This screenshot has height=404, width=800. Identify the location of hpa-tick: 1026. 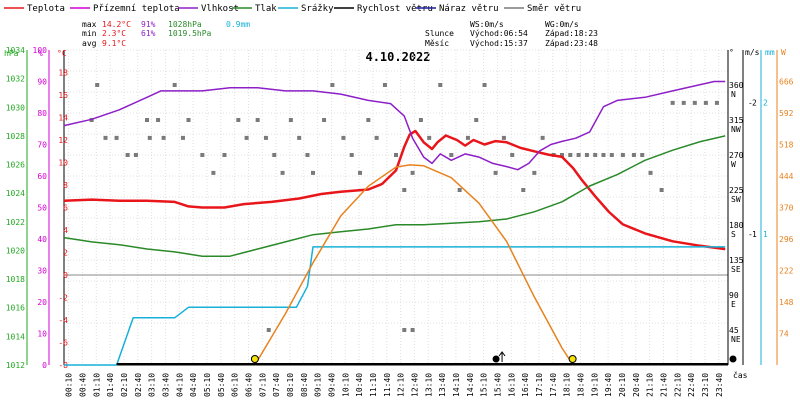
(15, 165).